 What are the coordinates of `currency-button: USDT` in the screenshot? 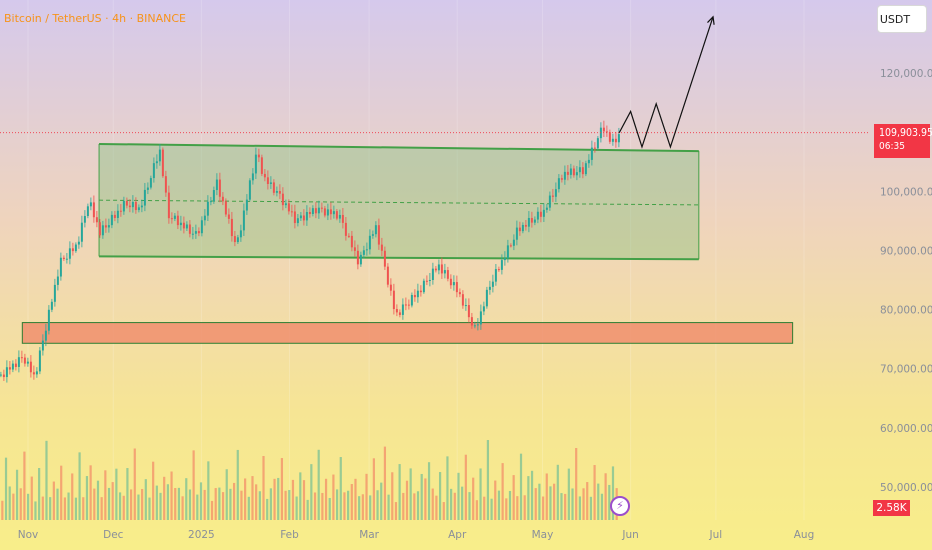 It's located at (902, 19).